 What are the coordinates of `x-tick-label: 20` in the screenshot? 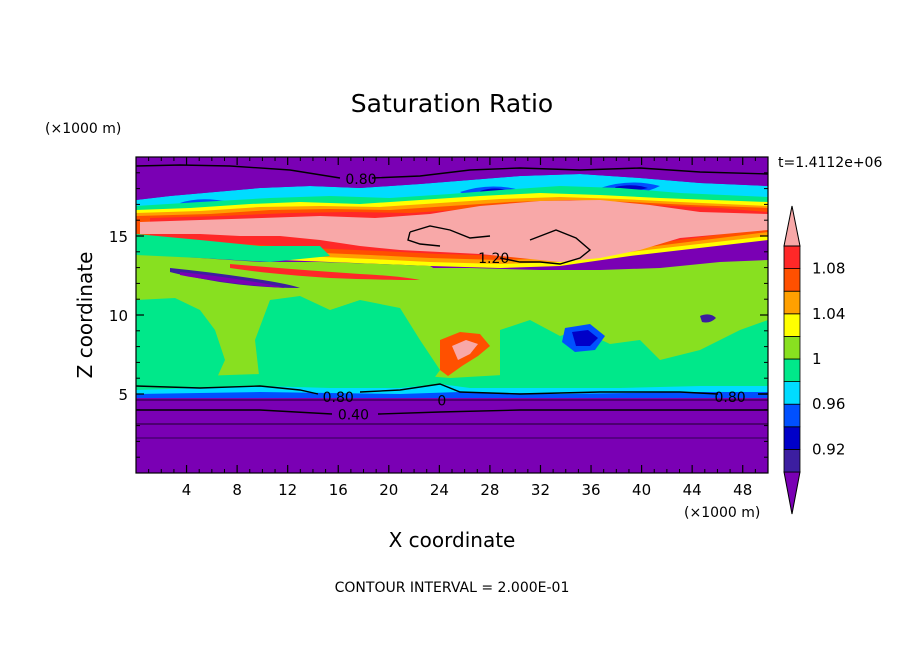 It's located at (388, 490).